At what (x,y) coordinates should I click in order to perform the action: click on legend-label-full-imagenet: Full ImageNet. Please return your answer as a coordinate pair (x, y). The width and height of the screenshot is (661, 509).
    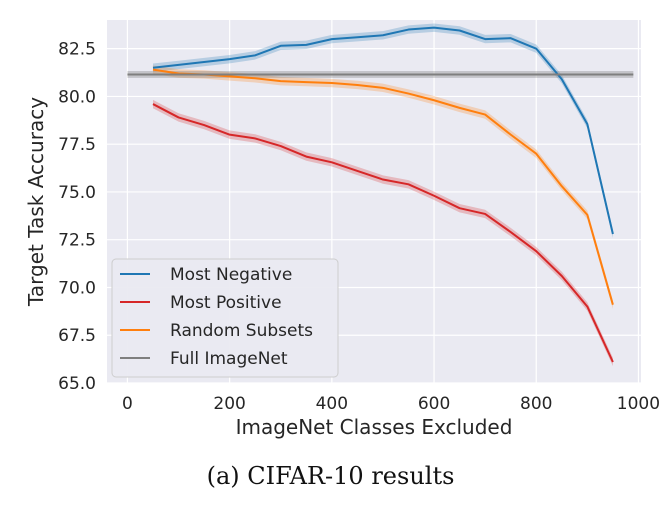
    Looking at the image, I should click on (229, 359).